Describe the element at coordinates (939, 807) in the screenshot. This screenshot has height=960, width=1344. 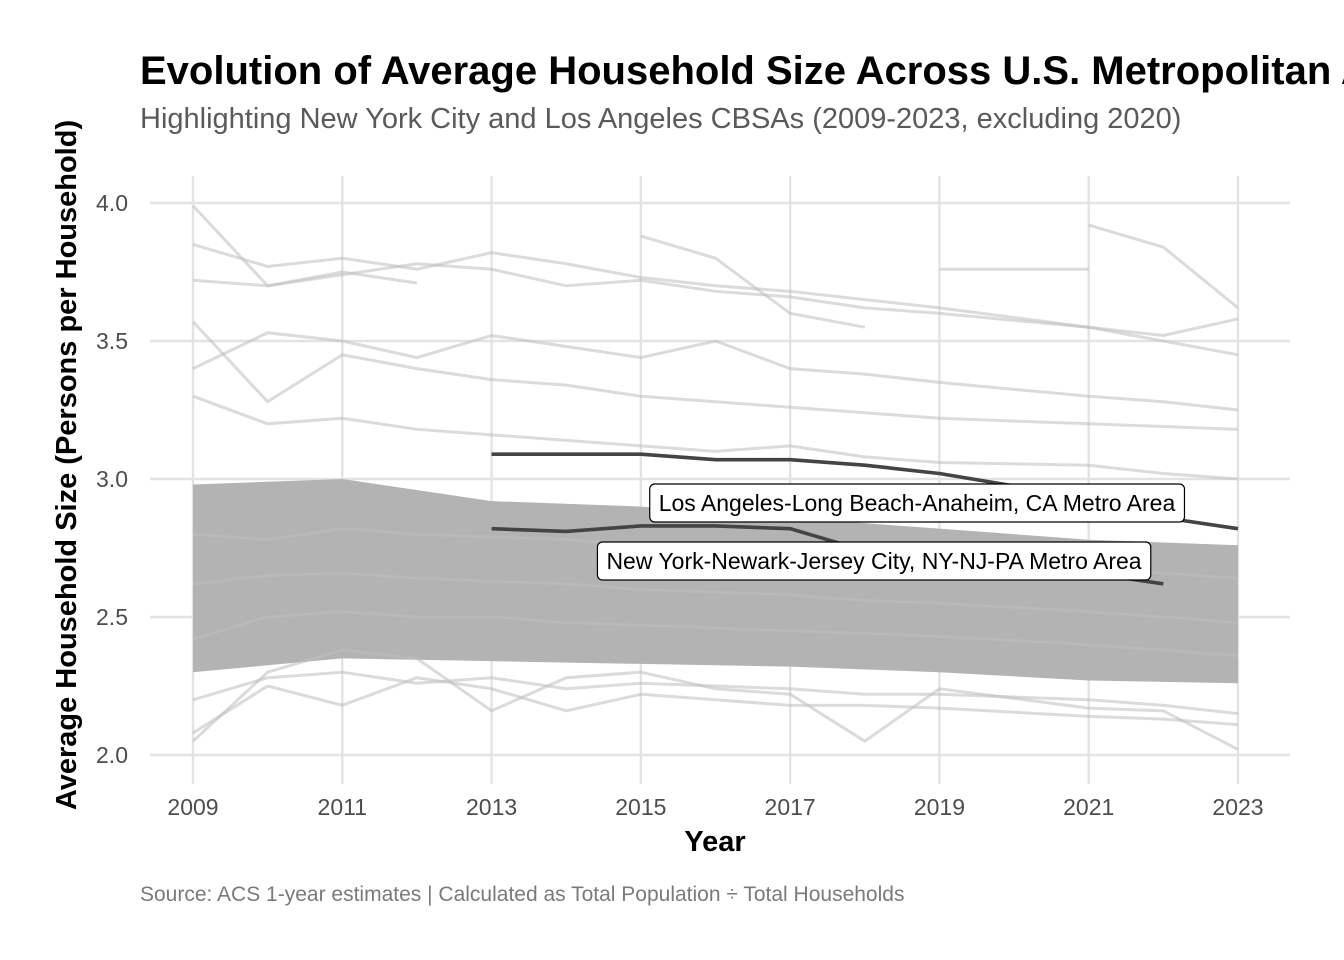
I see `x-tick-label: 2019` at that location.